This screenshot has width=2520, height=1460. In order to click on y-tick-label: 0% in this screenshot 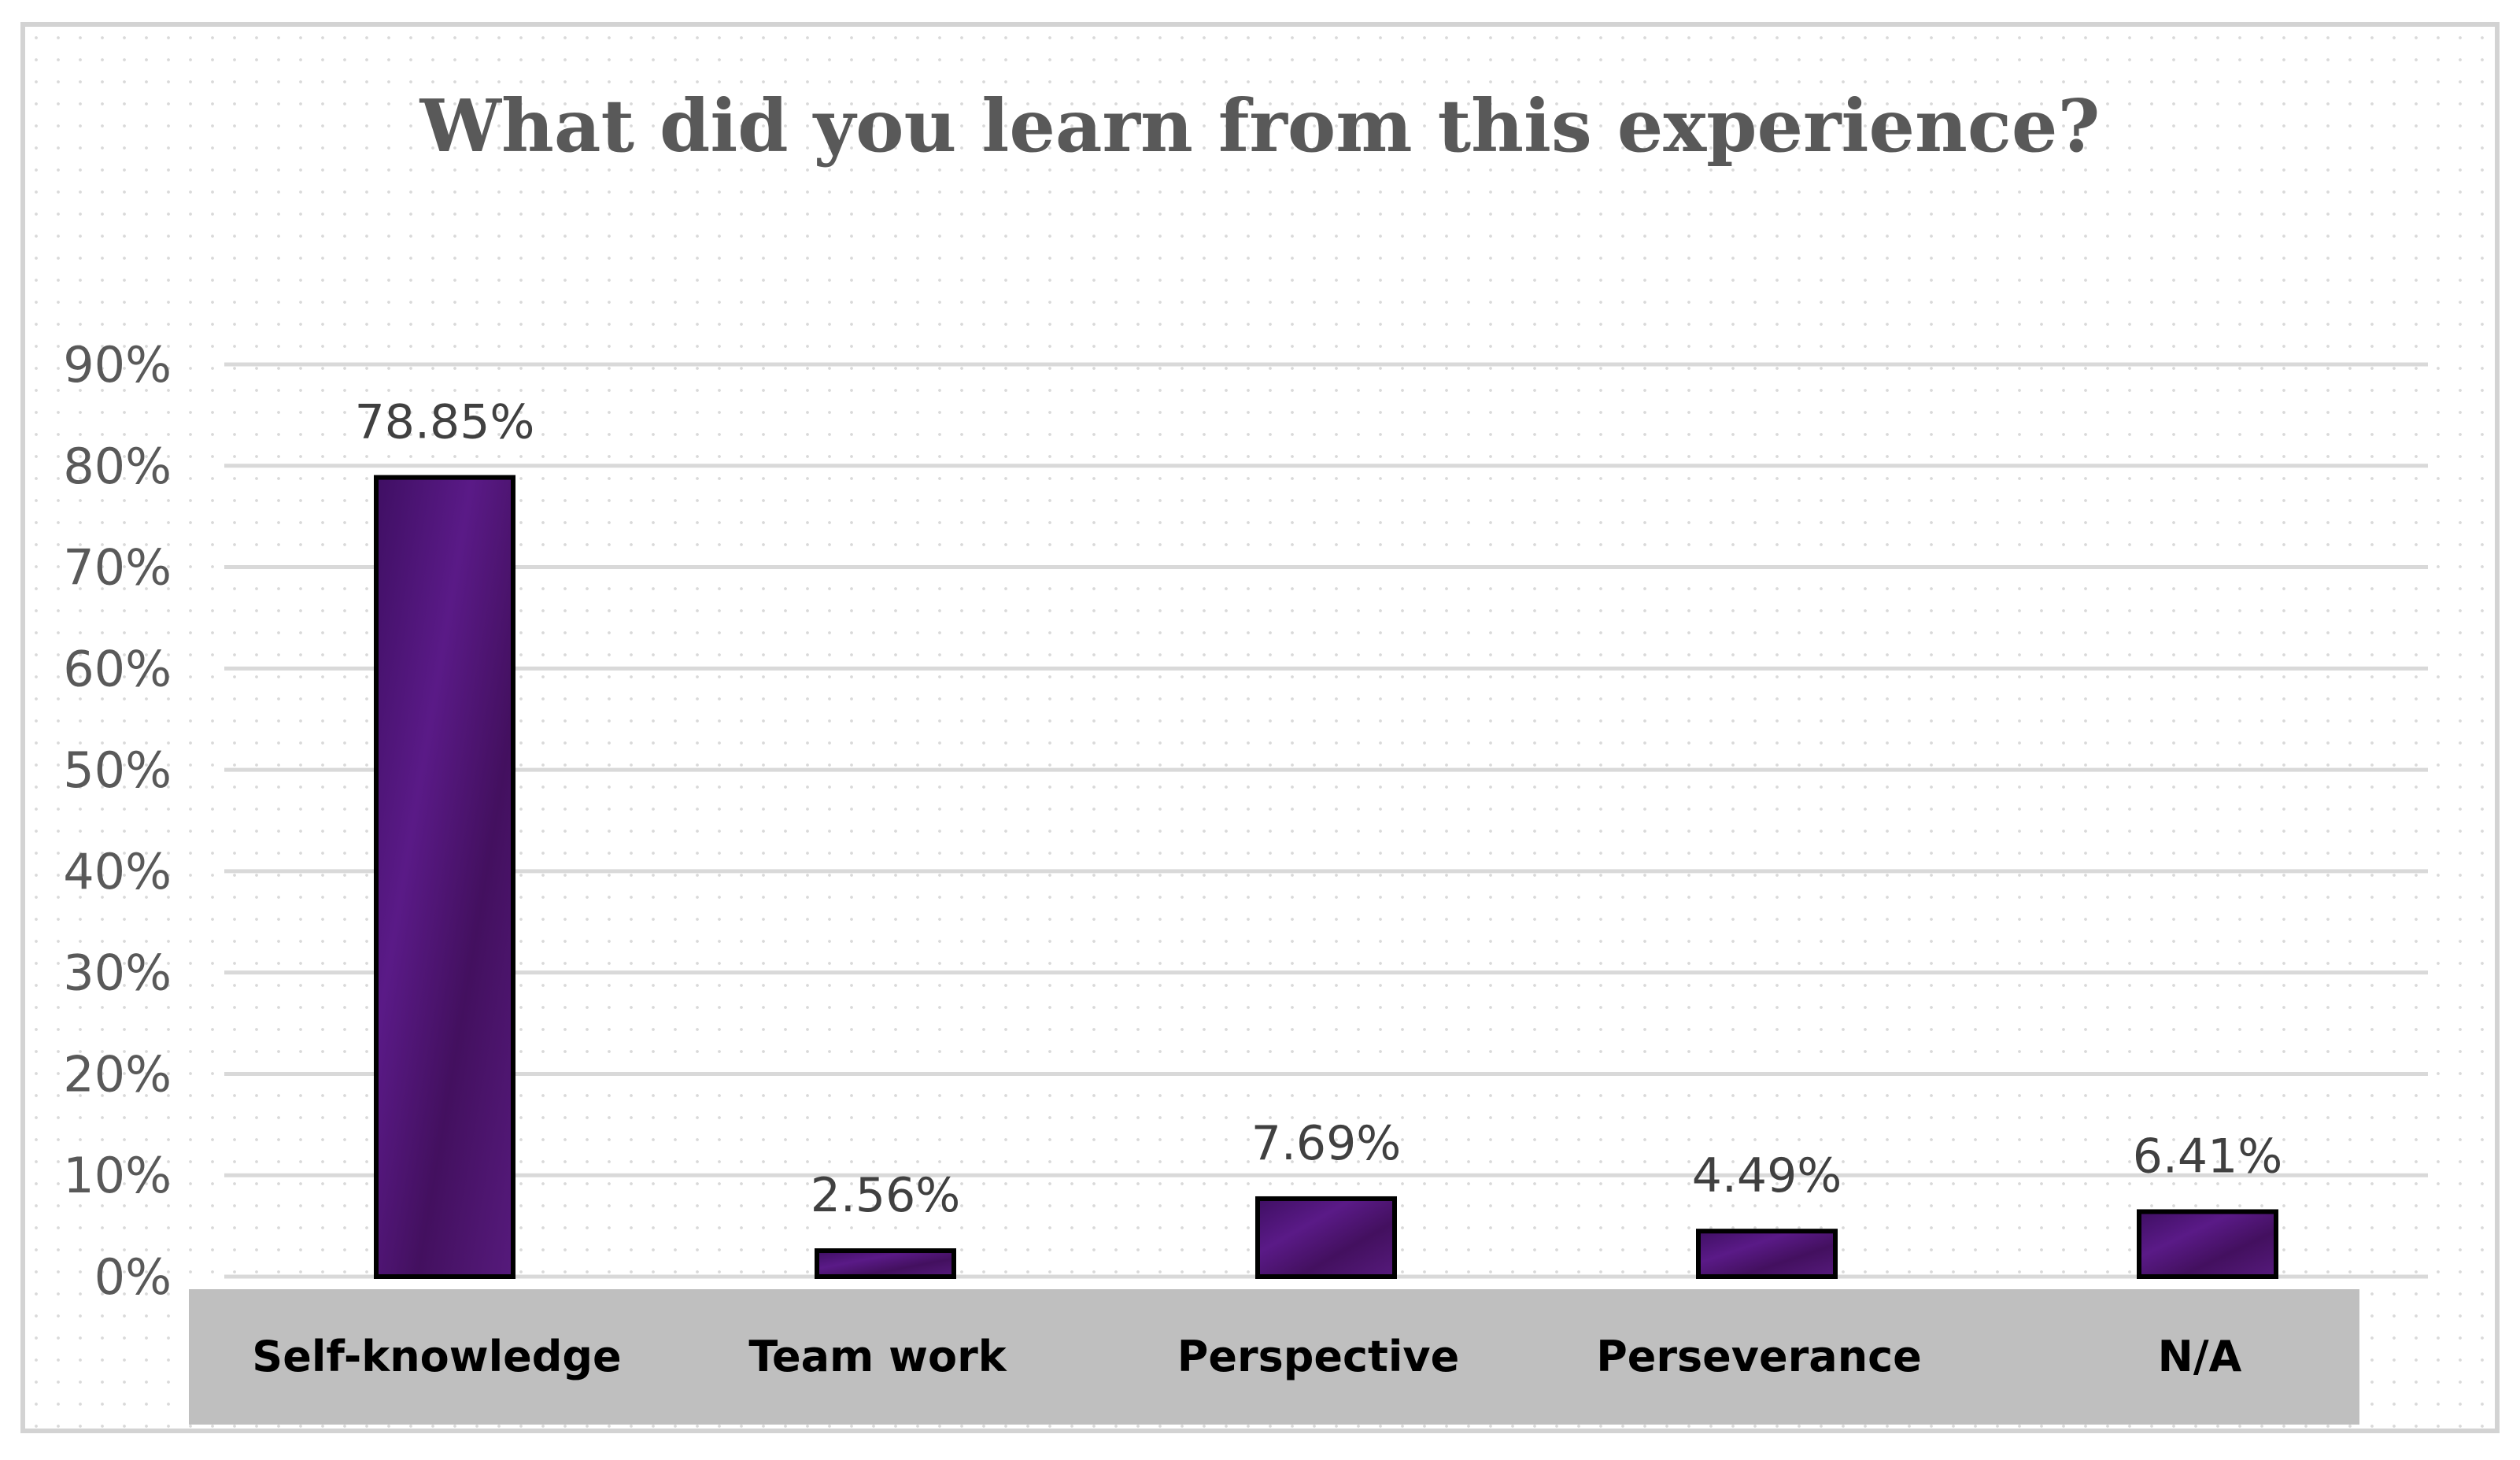, I will do `click(133, 1277)`.